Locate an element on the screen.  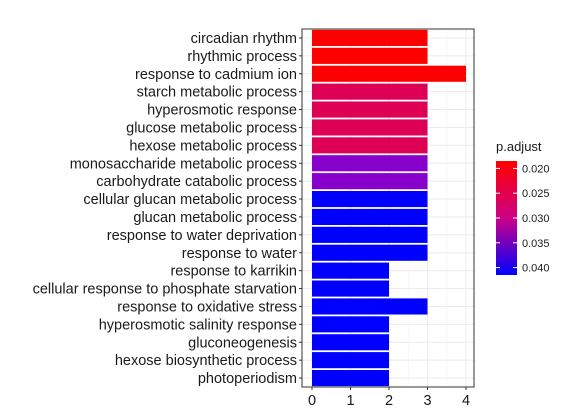
category-label: photoperiodism is located at coordinates (247, 379).